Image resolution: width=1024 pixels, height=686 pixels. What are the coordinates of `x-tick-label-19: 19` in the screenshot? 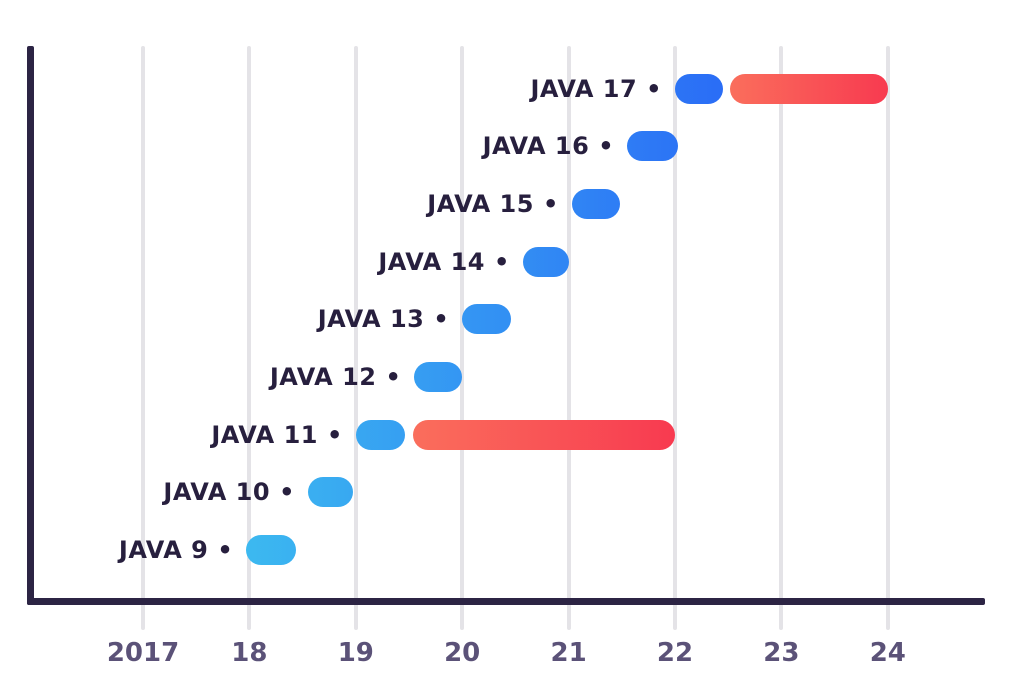 It's located at (355, 653).